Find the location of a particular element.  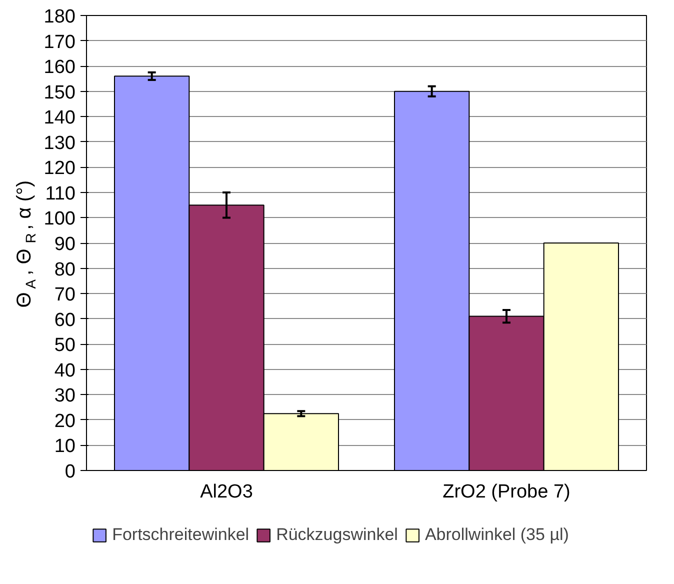

y-tick-label: 140 is located at coordinates (60, 118).